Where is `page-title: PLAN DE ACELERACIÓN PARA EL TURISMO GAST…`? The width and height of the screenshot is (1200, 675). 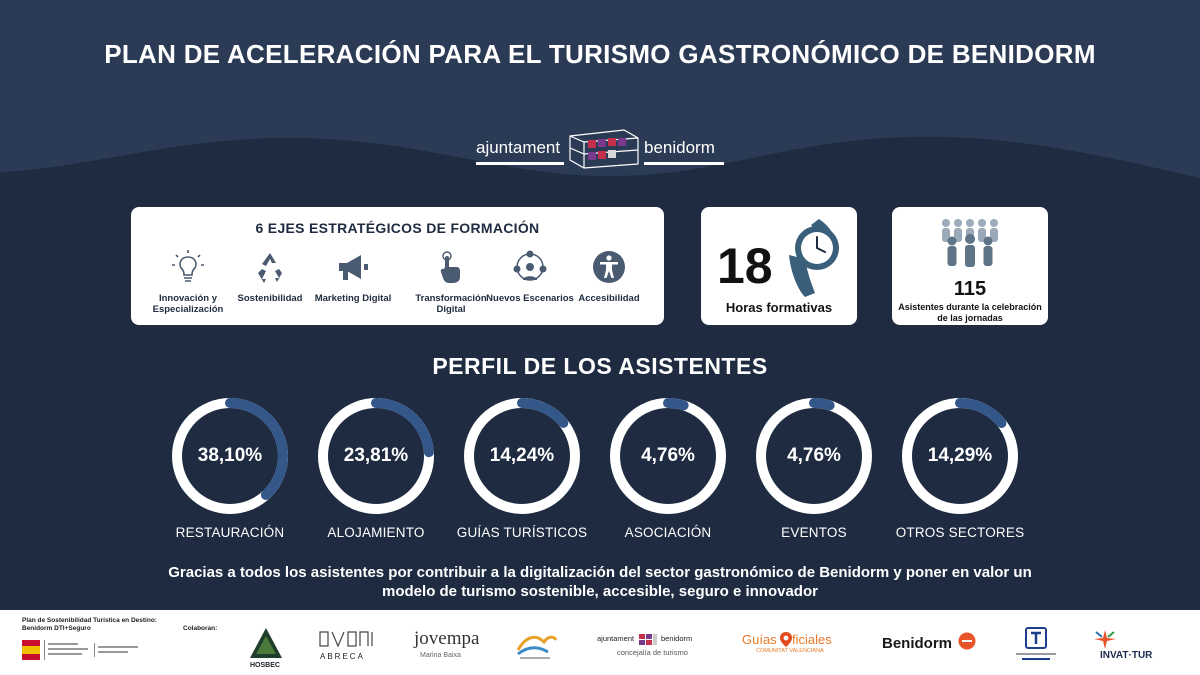 page-title: PLAN DE ACELERACIÓN PARA EL TURISMO GAST… is located at coordinates (600, 54).